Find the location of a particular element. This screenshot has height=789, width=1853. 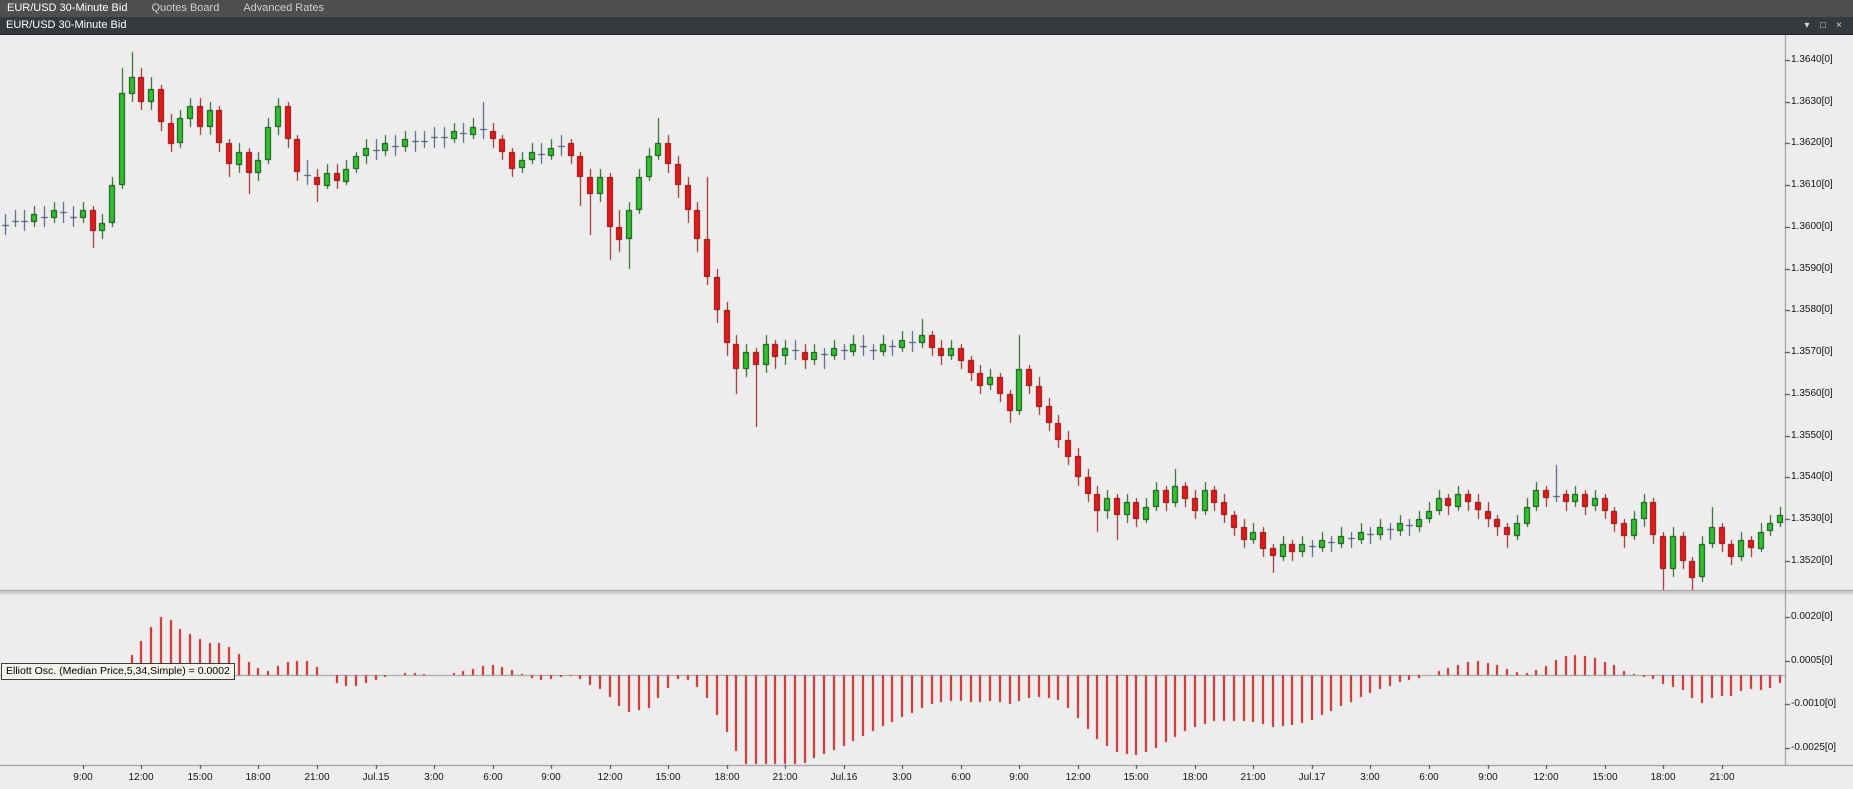

price-axis-label: 1.3620[0] is located at coordinates (1812, 142).